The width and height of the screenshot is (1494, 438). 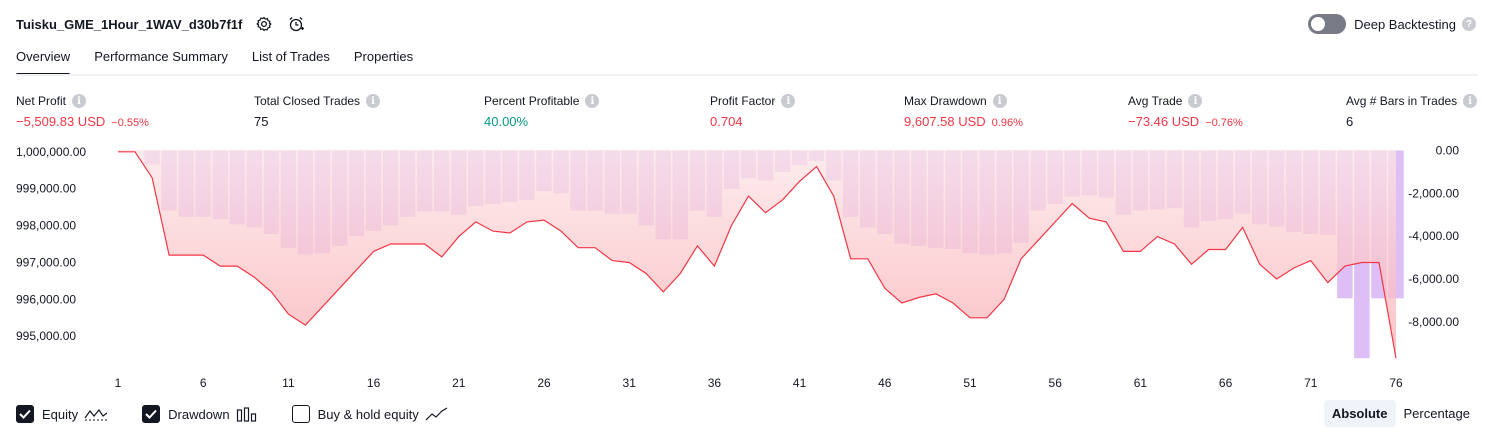 What do you see at coordinates (46, 226) in the screenshot?
I see `left-axis-tick-label: 998,000.00` at bounding box center [46, 226].